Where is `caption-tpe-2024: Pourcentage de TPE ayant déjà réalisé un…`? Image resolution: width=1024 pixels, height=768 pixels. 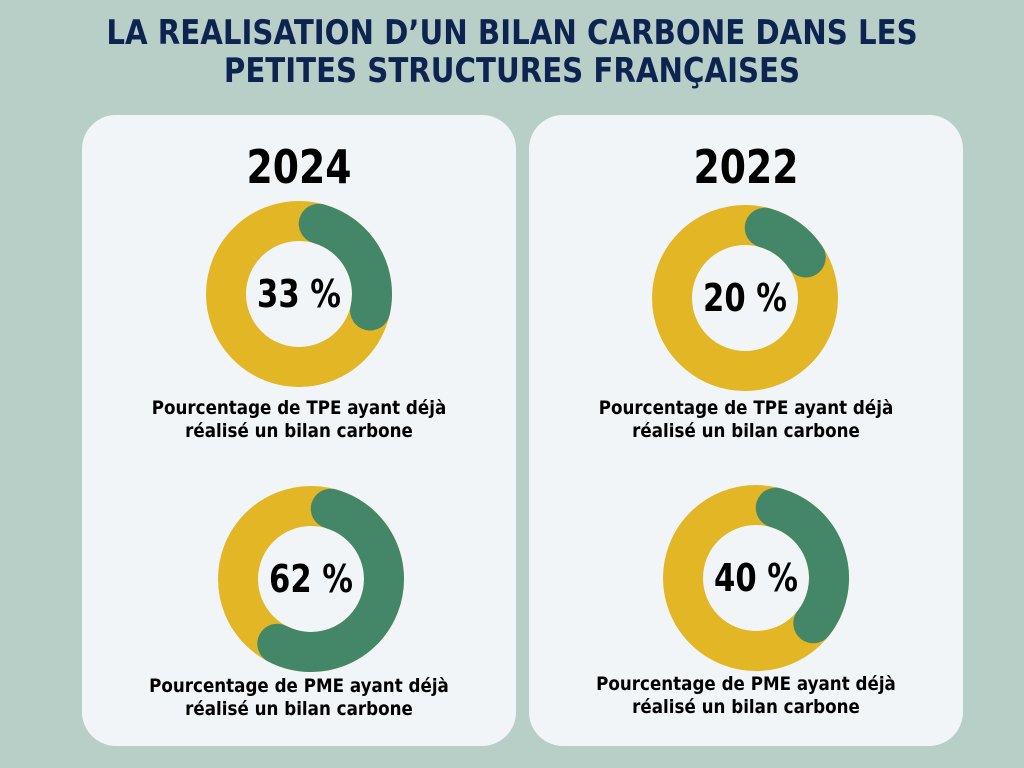
caption-tpe-2024: Pourcentage de TPE ayant déjà réalisé un… is located at coordinates (299, 420).